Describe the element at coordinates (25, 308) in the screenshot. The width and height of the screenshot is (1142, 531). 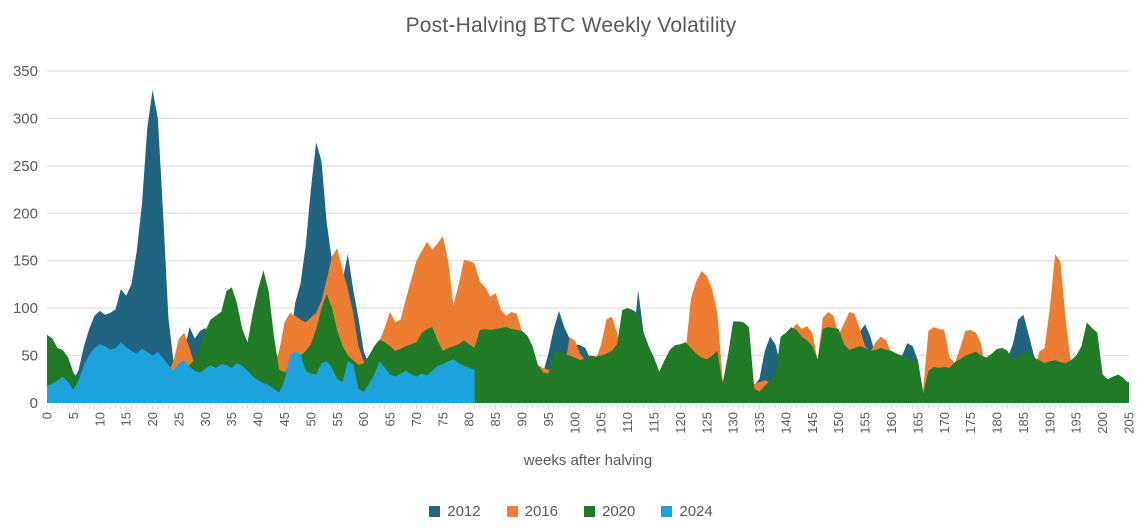
I see `y-tick-label-100: 100` at that location.